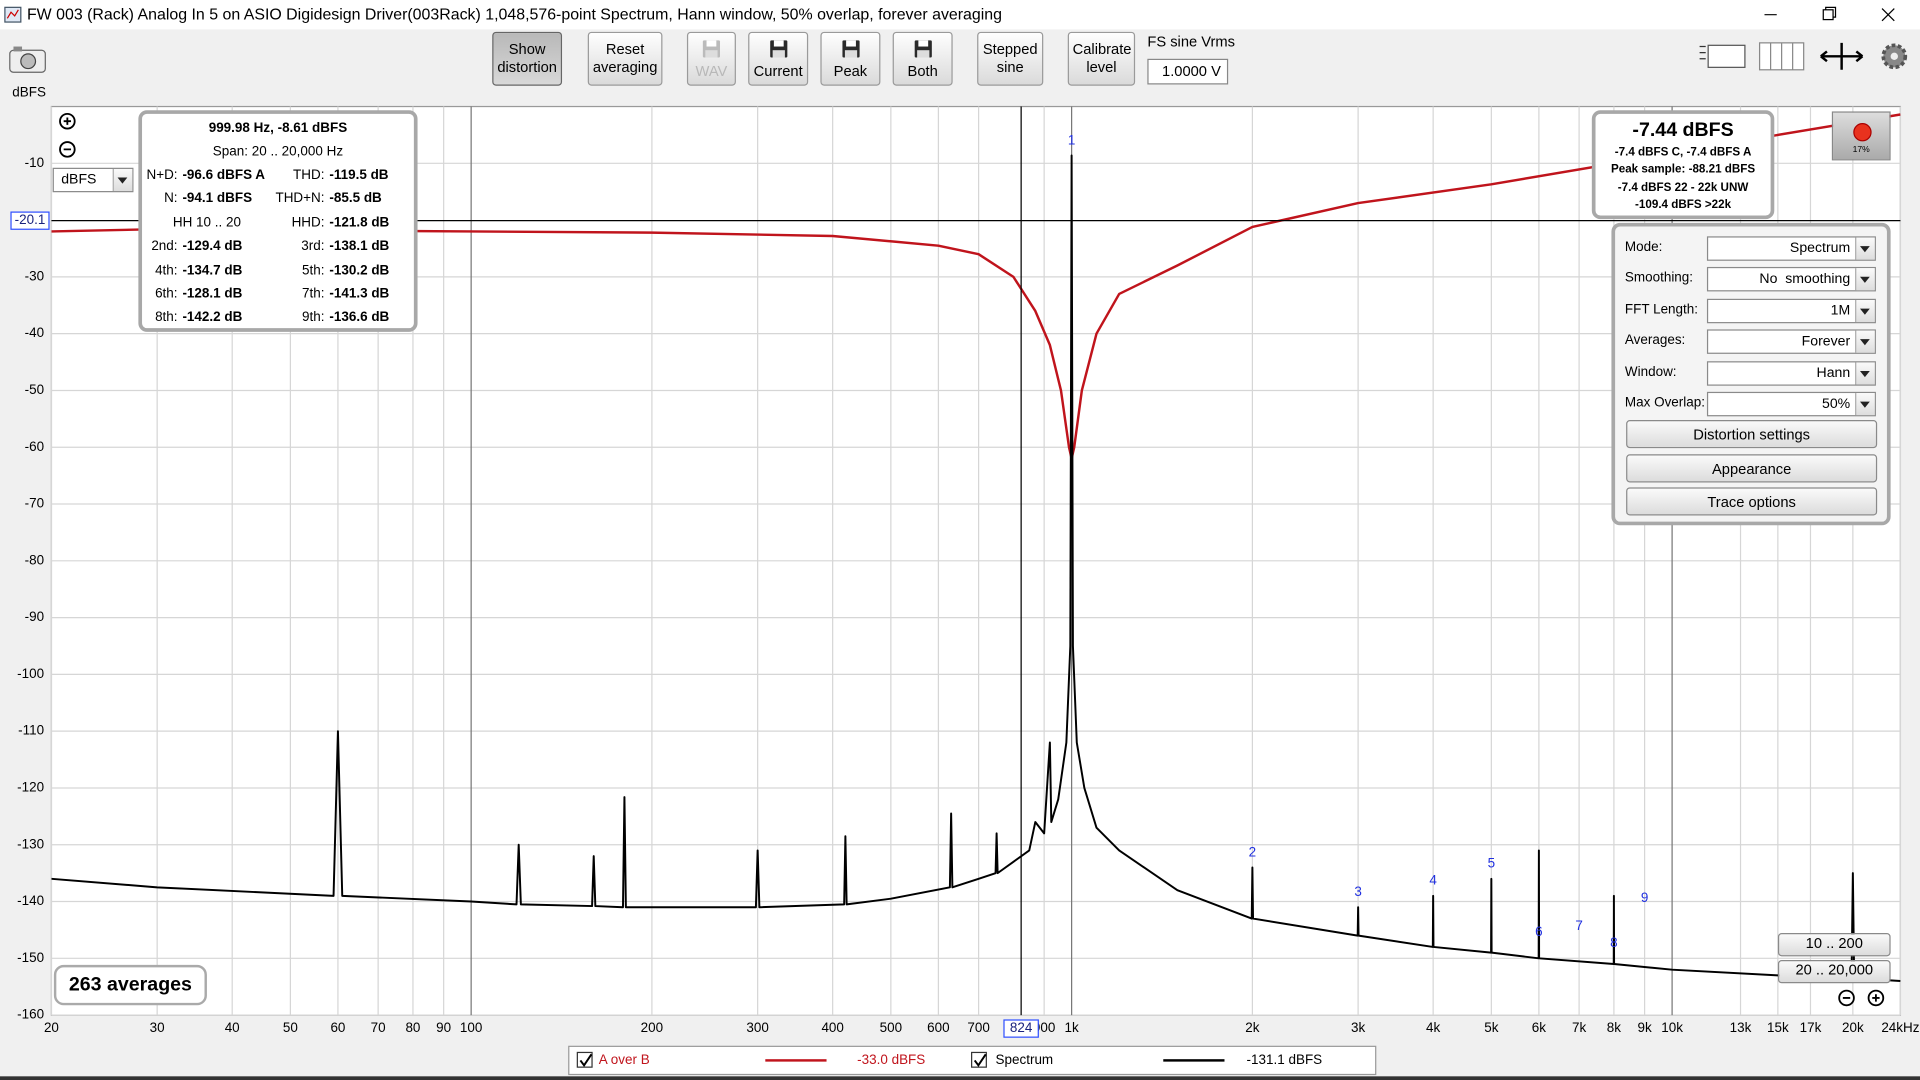 Image resolution: width=1920 pixels, height=1080 pixels. What do you see at coordinates (1188, 71) in the screenshot?
I see `fs-input: 1.0000 V` at bounding box center [1188, 71].